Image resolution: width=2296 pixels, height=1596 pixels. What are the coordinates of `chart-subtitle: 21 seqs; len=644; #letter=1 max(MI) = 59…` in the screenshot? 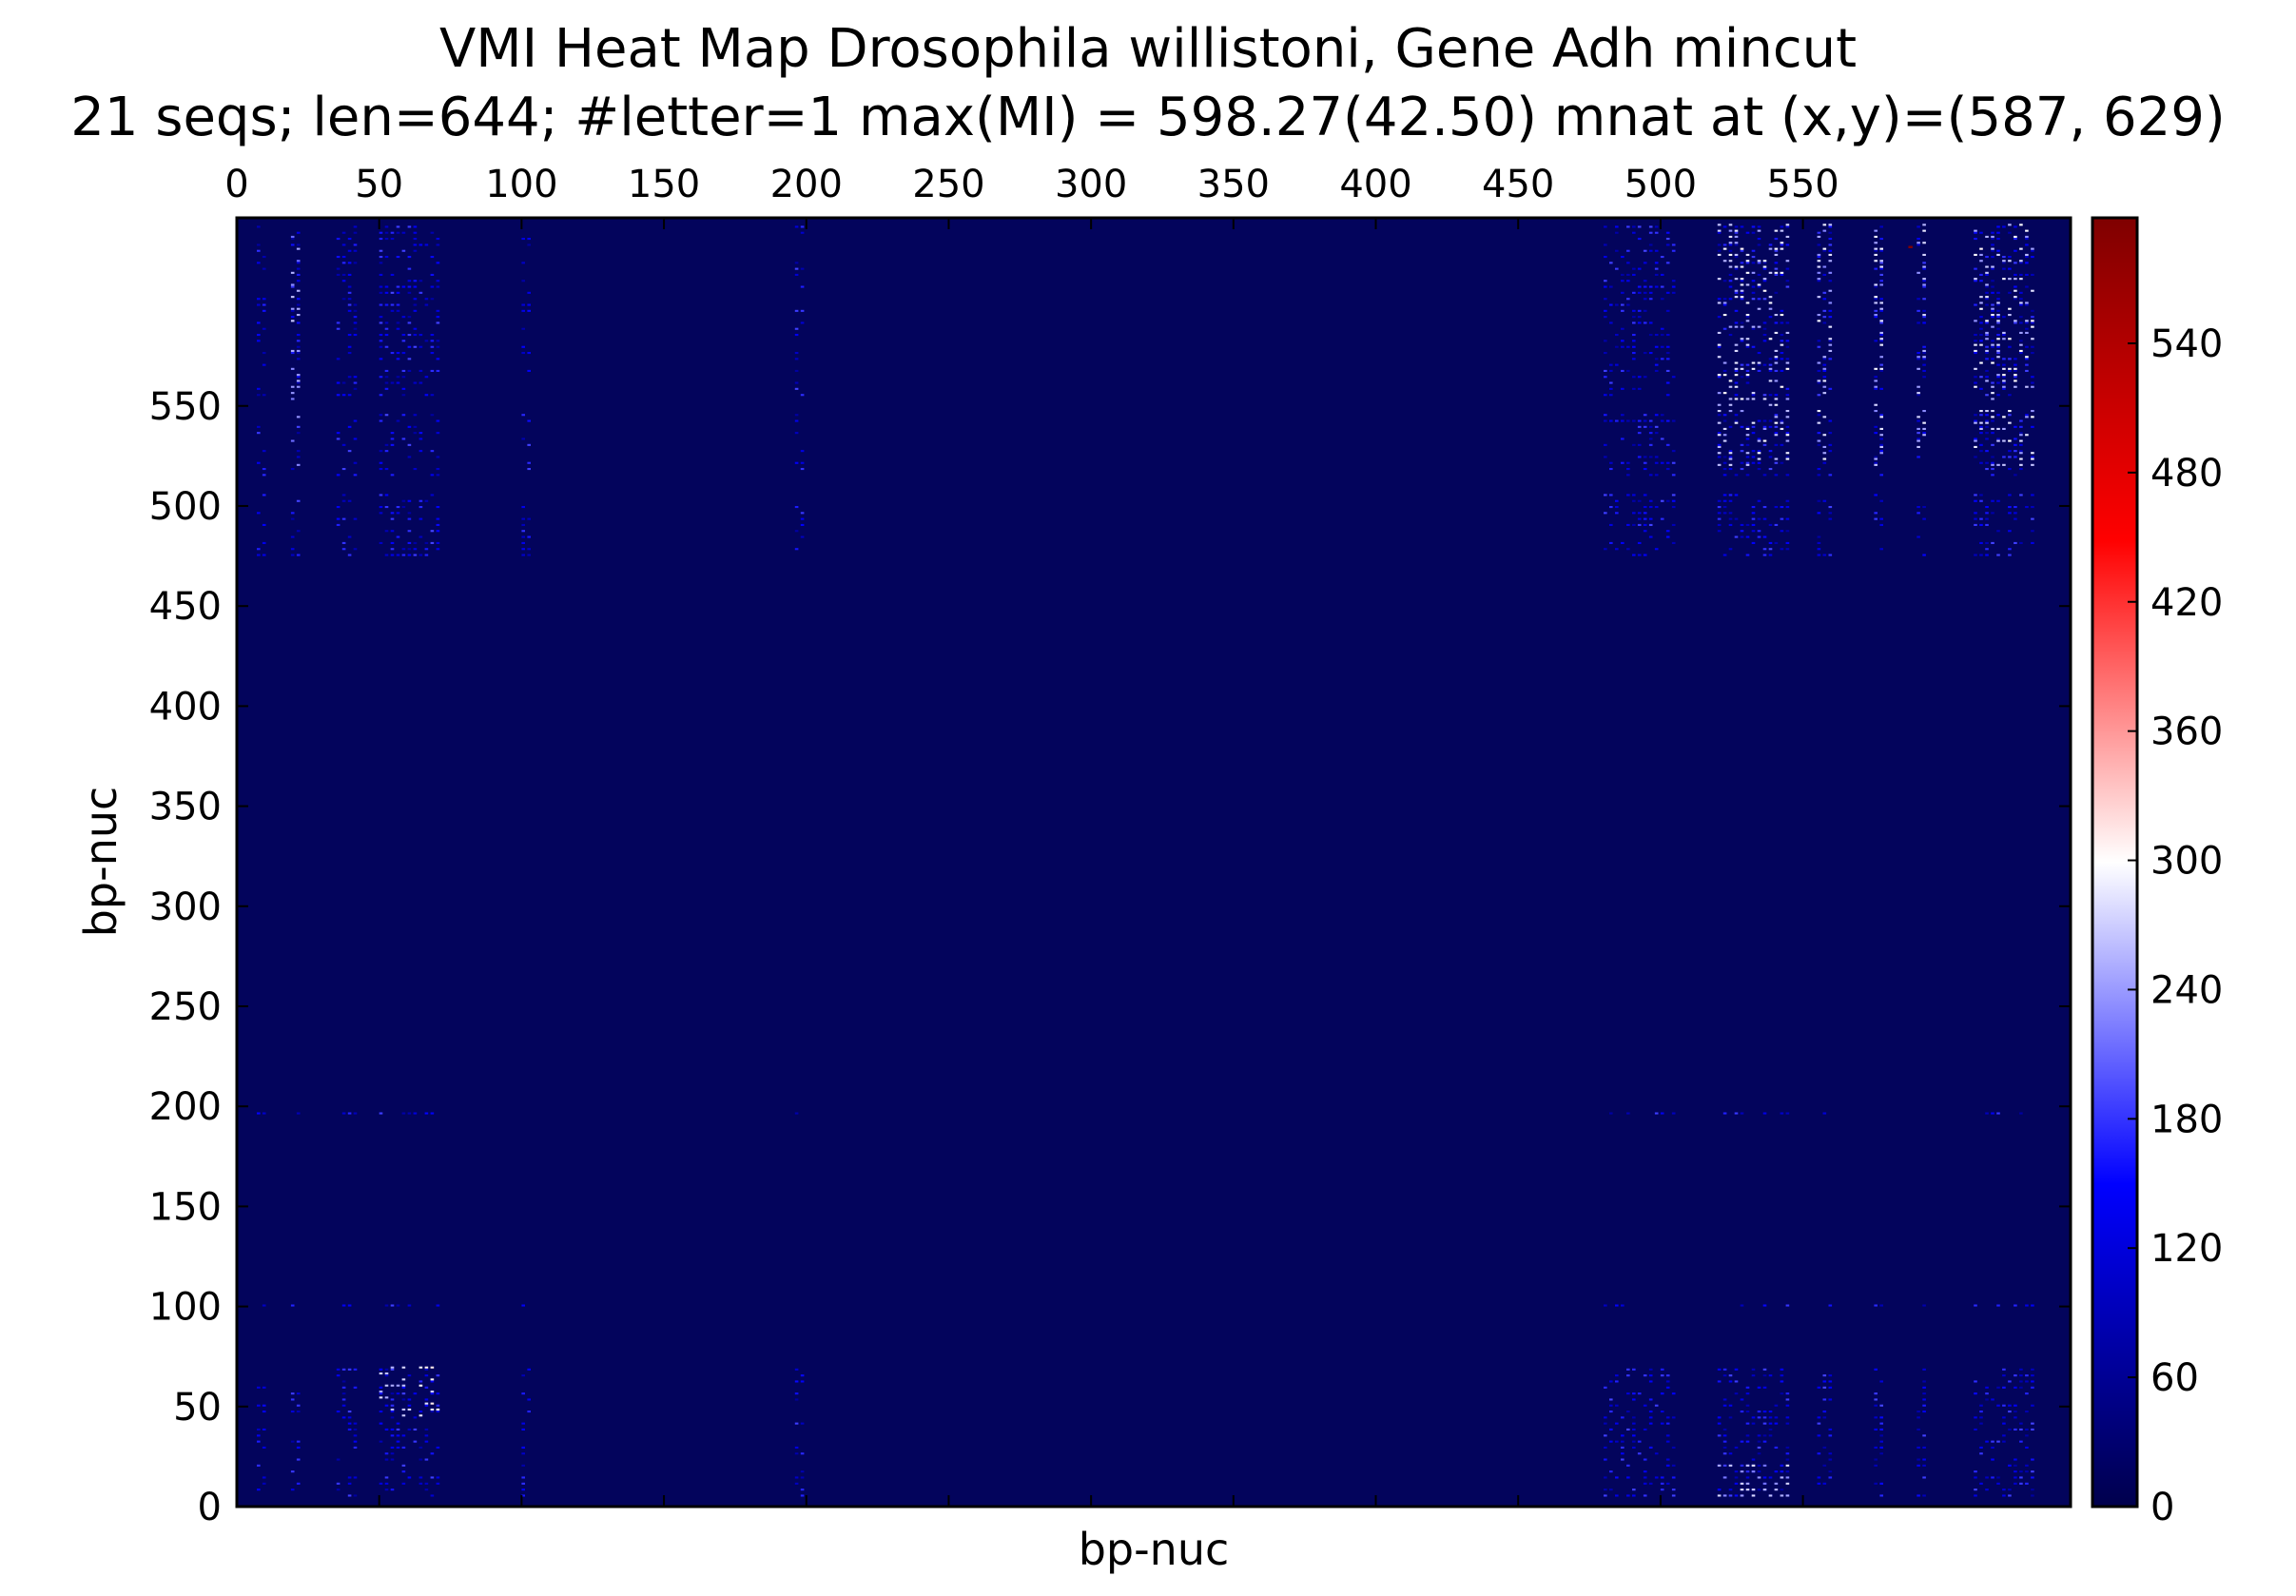 It's located at (1148, 117).